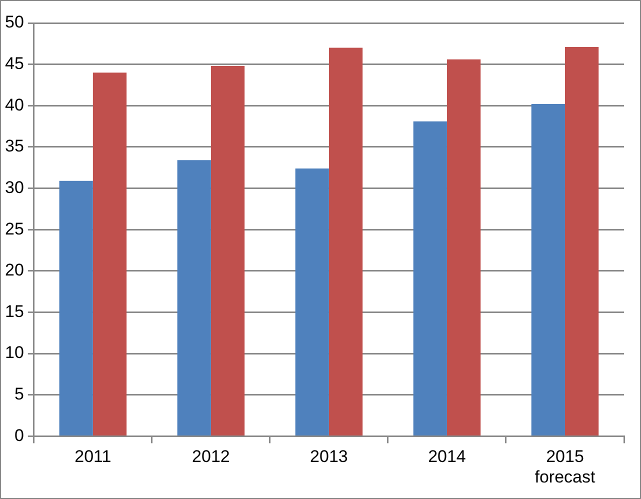 The height and width of the screenshot is (499, 641). What do you see at coordinates (19, 394) in the screenshot?
I see `y-tick-label: 5` at bounding box center [19, 394].